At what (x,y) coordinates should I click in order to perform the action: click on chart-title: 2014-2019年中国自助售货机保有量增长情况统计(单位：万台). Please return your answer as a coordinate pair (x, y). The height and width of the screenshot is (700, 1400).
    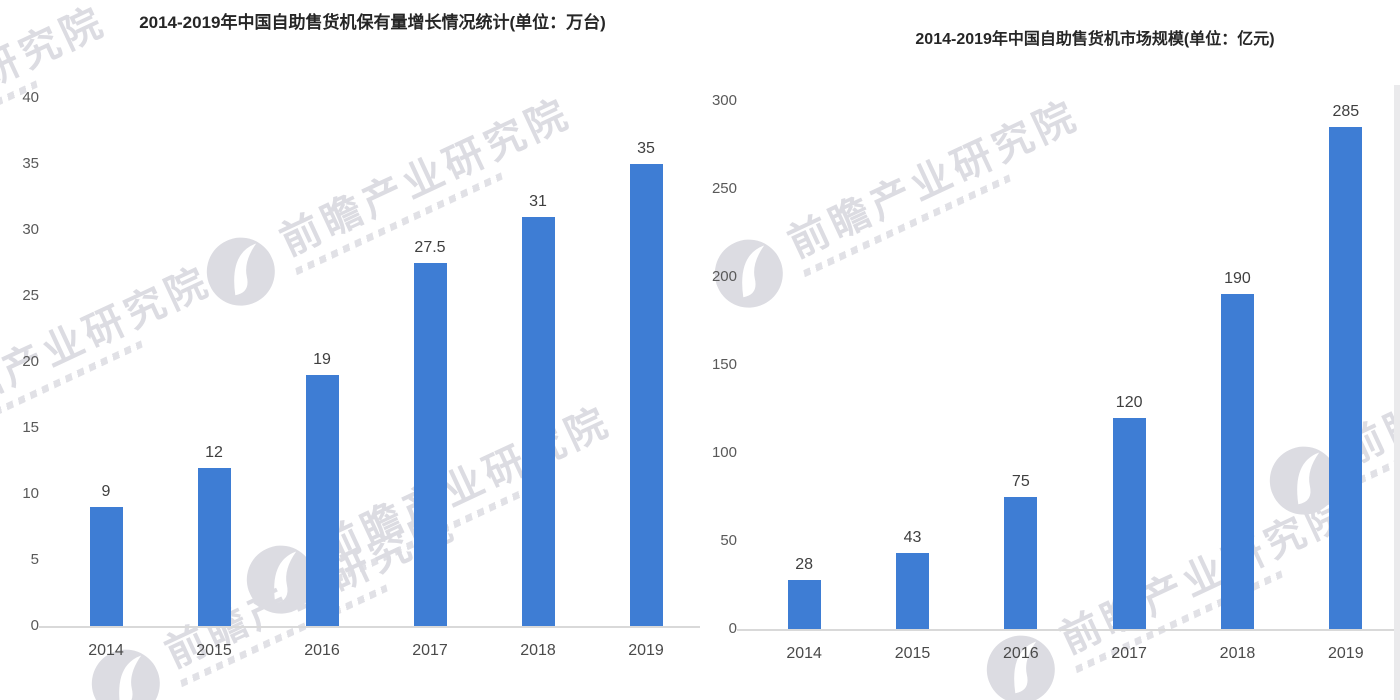
    Looking at the image, I should click on (372, 22).